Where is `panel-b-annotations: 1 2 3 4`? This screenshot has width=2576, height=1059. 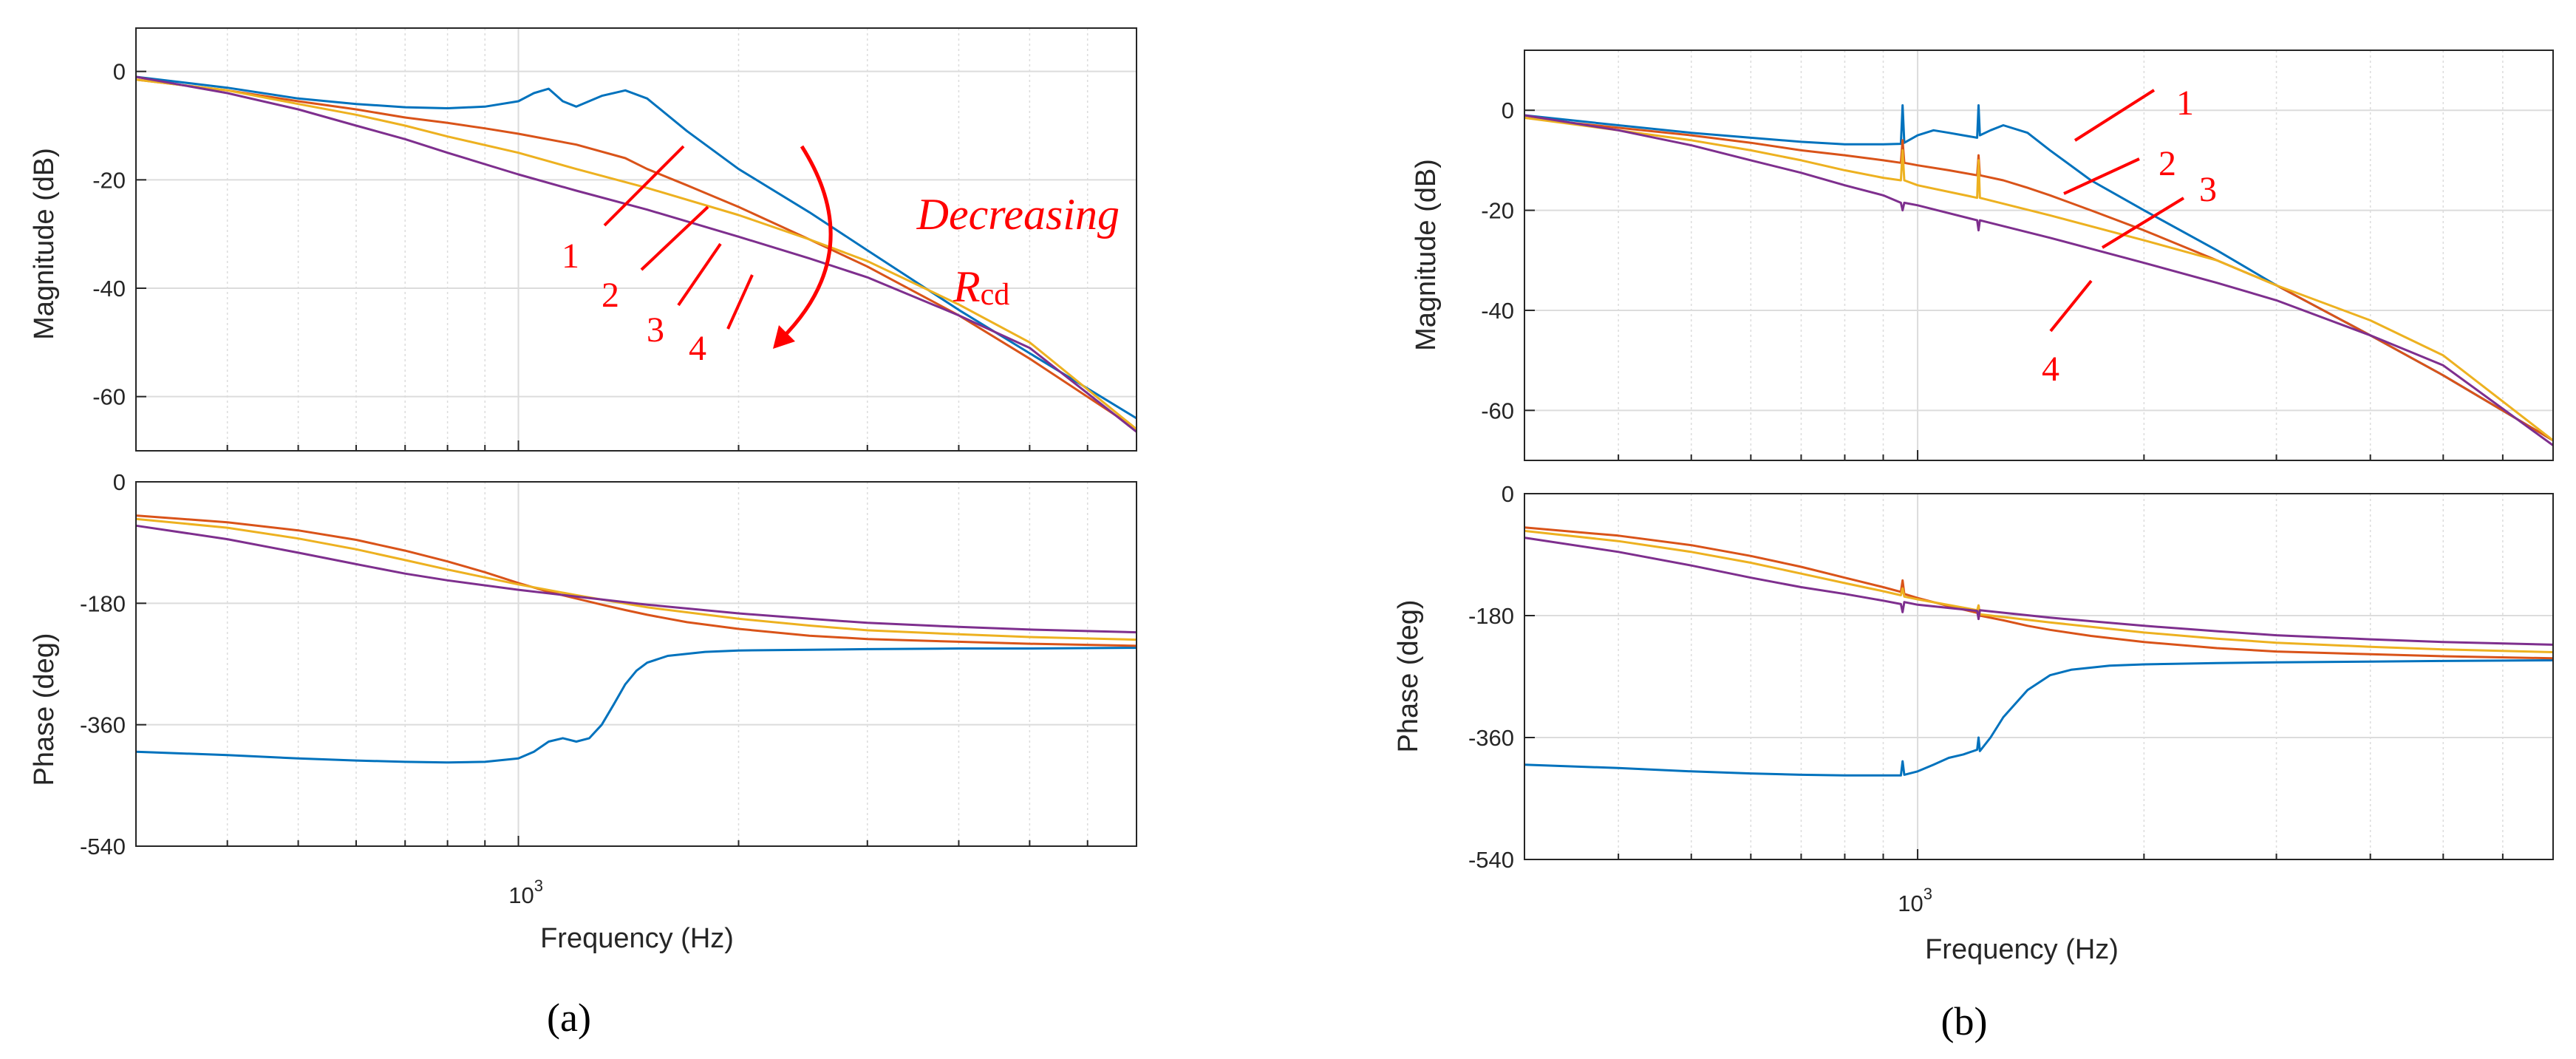
panel-b-annotations: 1 2 3 4 is located at coordinates (2129, 236).